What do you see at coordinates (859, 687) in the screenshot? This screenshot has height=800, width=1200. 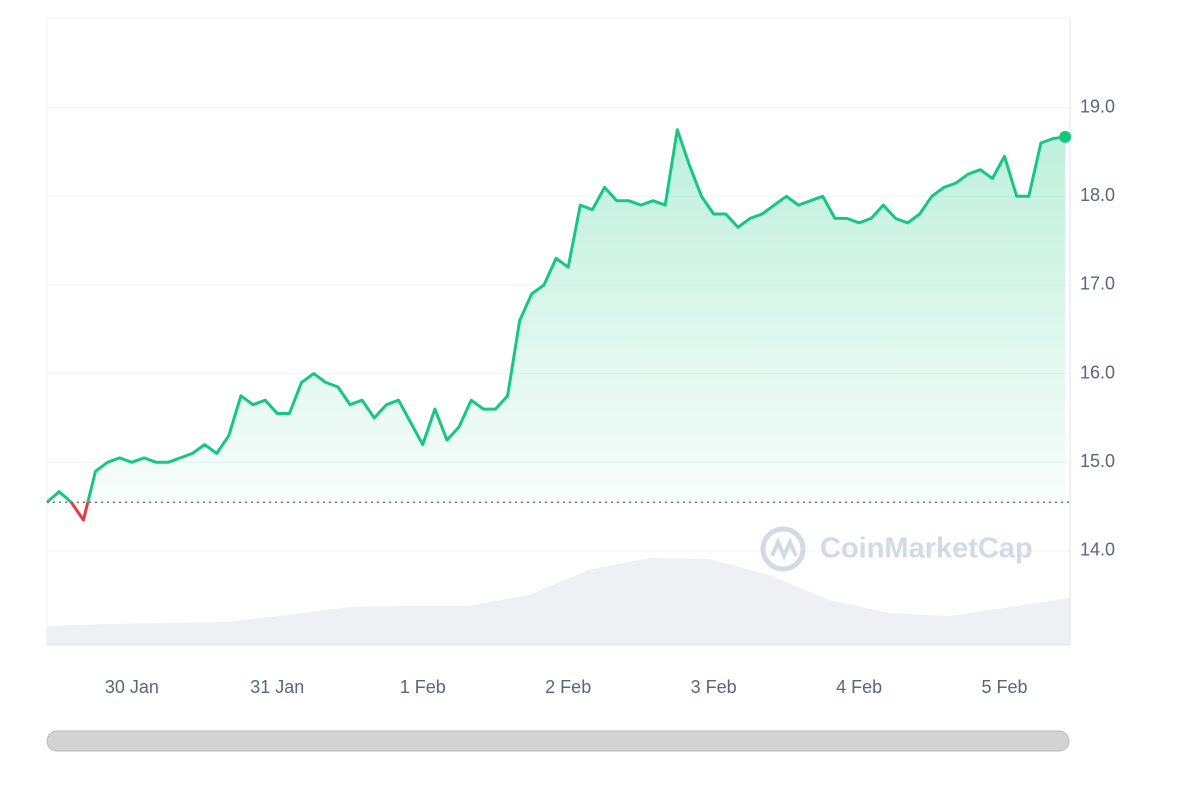 I see `x-tick-label: 4 Feb` at bounding box center [859, 687].